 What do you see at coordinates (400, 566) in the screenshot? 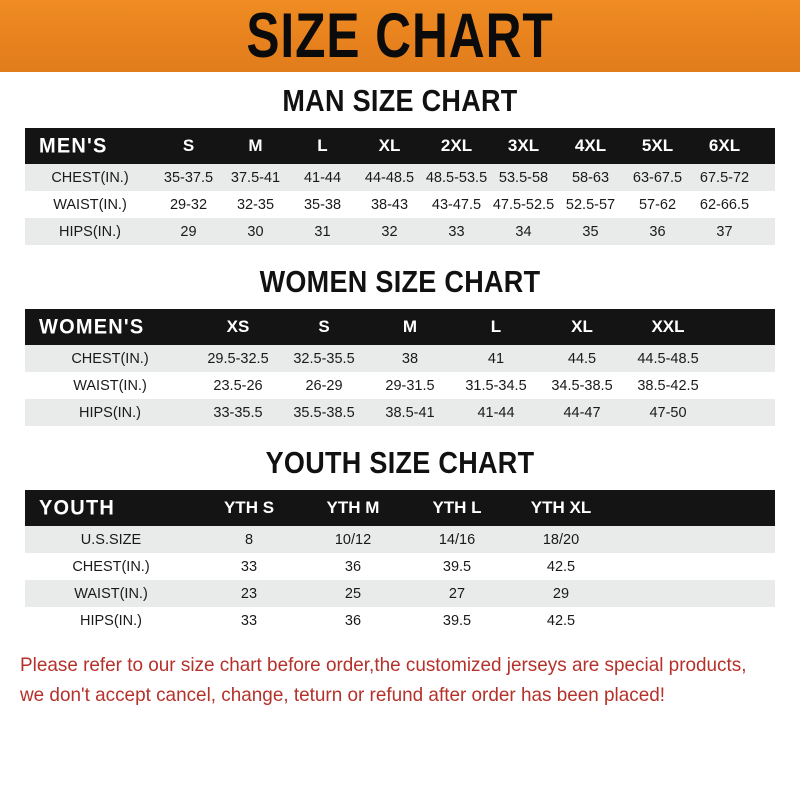
I see `table-row: CHEST(IN.) 33 36 39.5 42.5` at bounding box center [400, 566].